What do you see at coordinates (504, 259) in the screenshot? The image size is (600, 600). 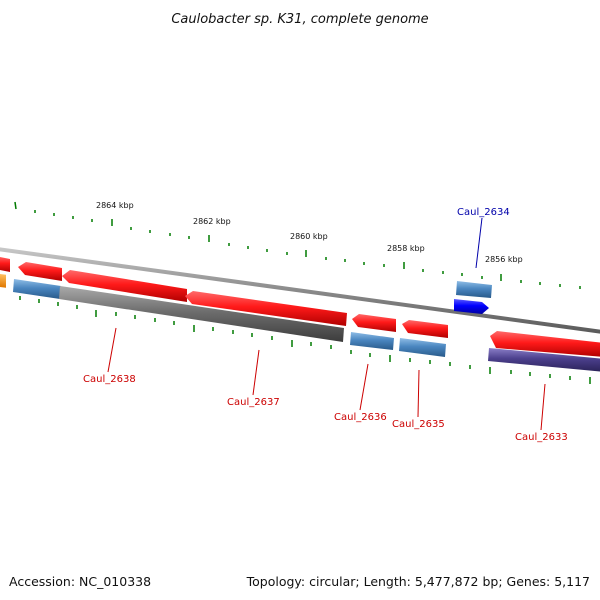 I see `tick-label: 2856 kbp` at bounding box center [504, 259].